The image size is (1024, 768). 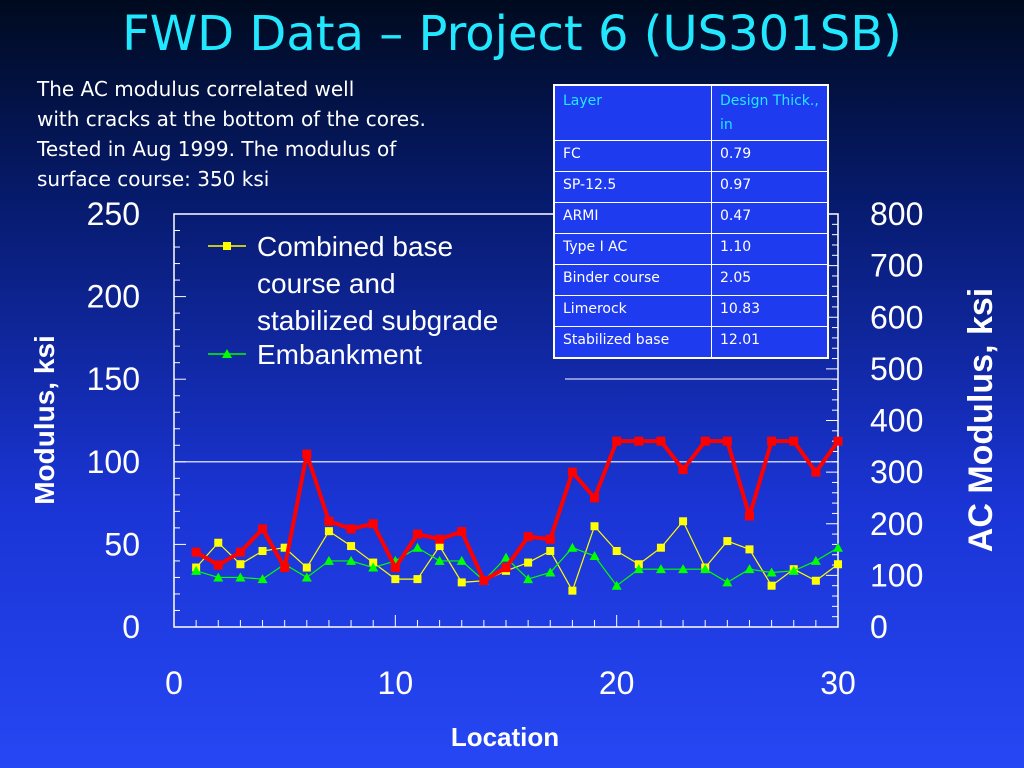 What do you see at coordinates (113, 379) in the screenshot?
I see `y-tick-label: 150` at bounding box center [113, 379].